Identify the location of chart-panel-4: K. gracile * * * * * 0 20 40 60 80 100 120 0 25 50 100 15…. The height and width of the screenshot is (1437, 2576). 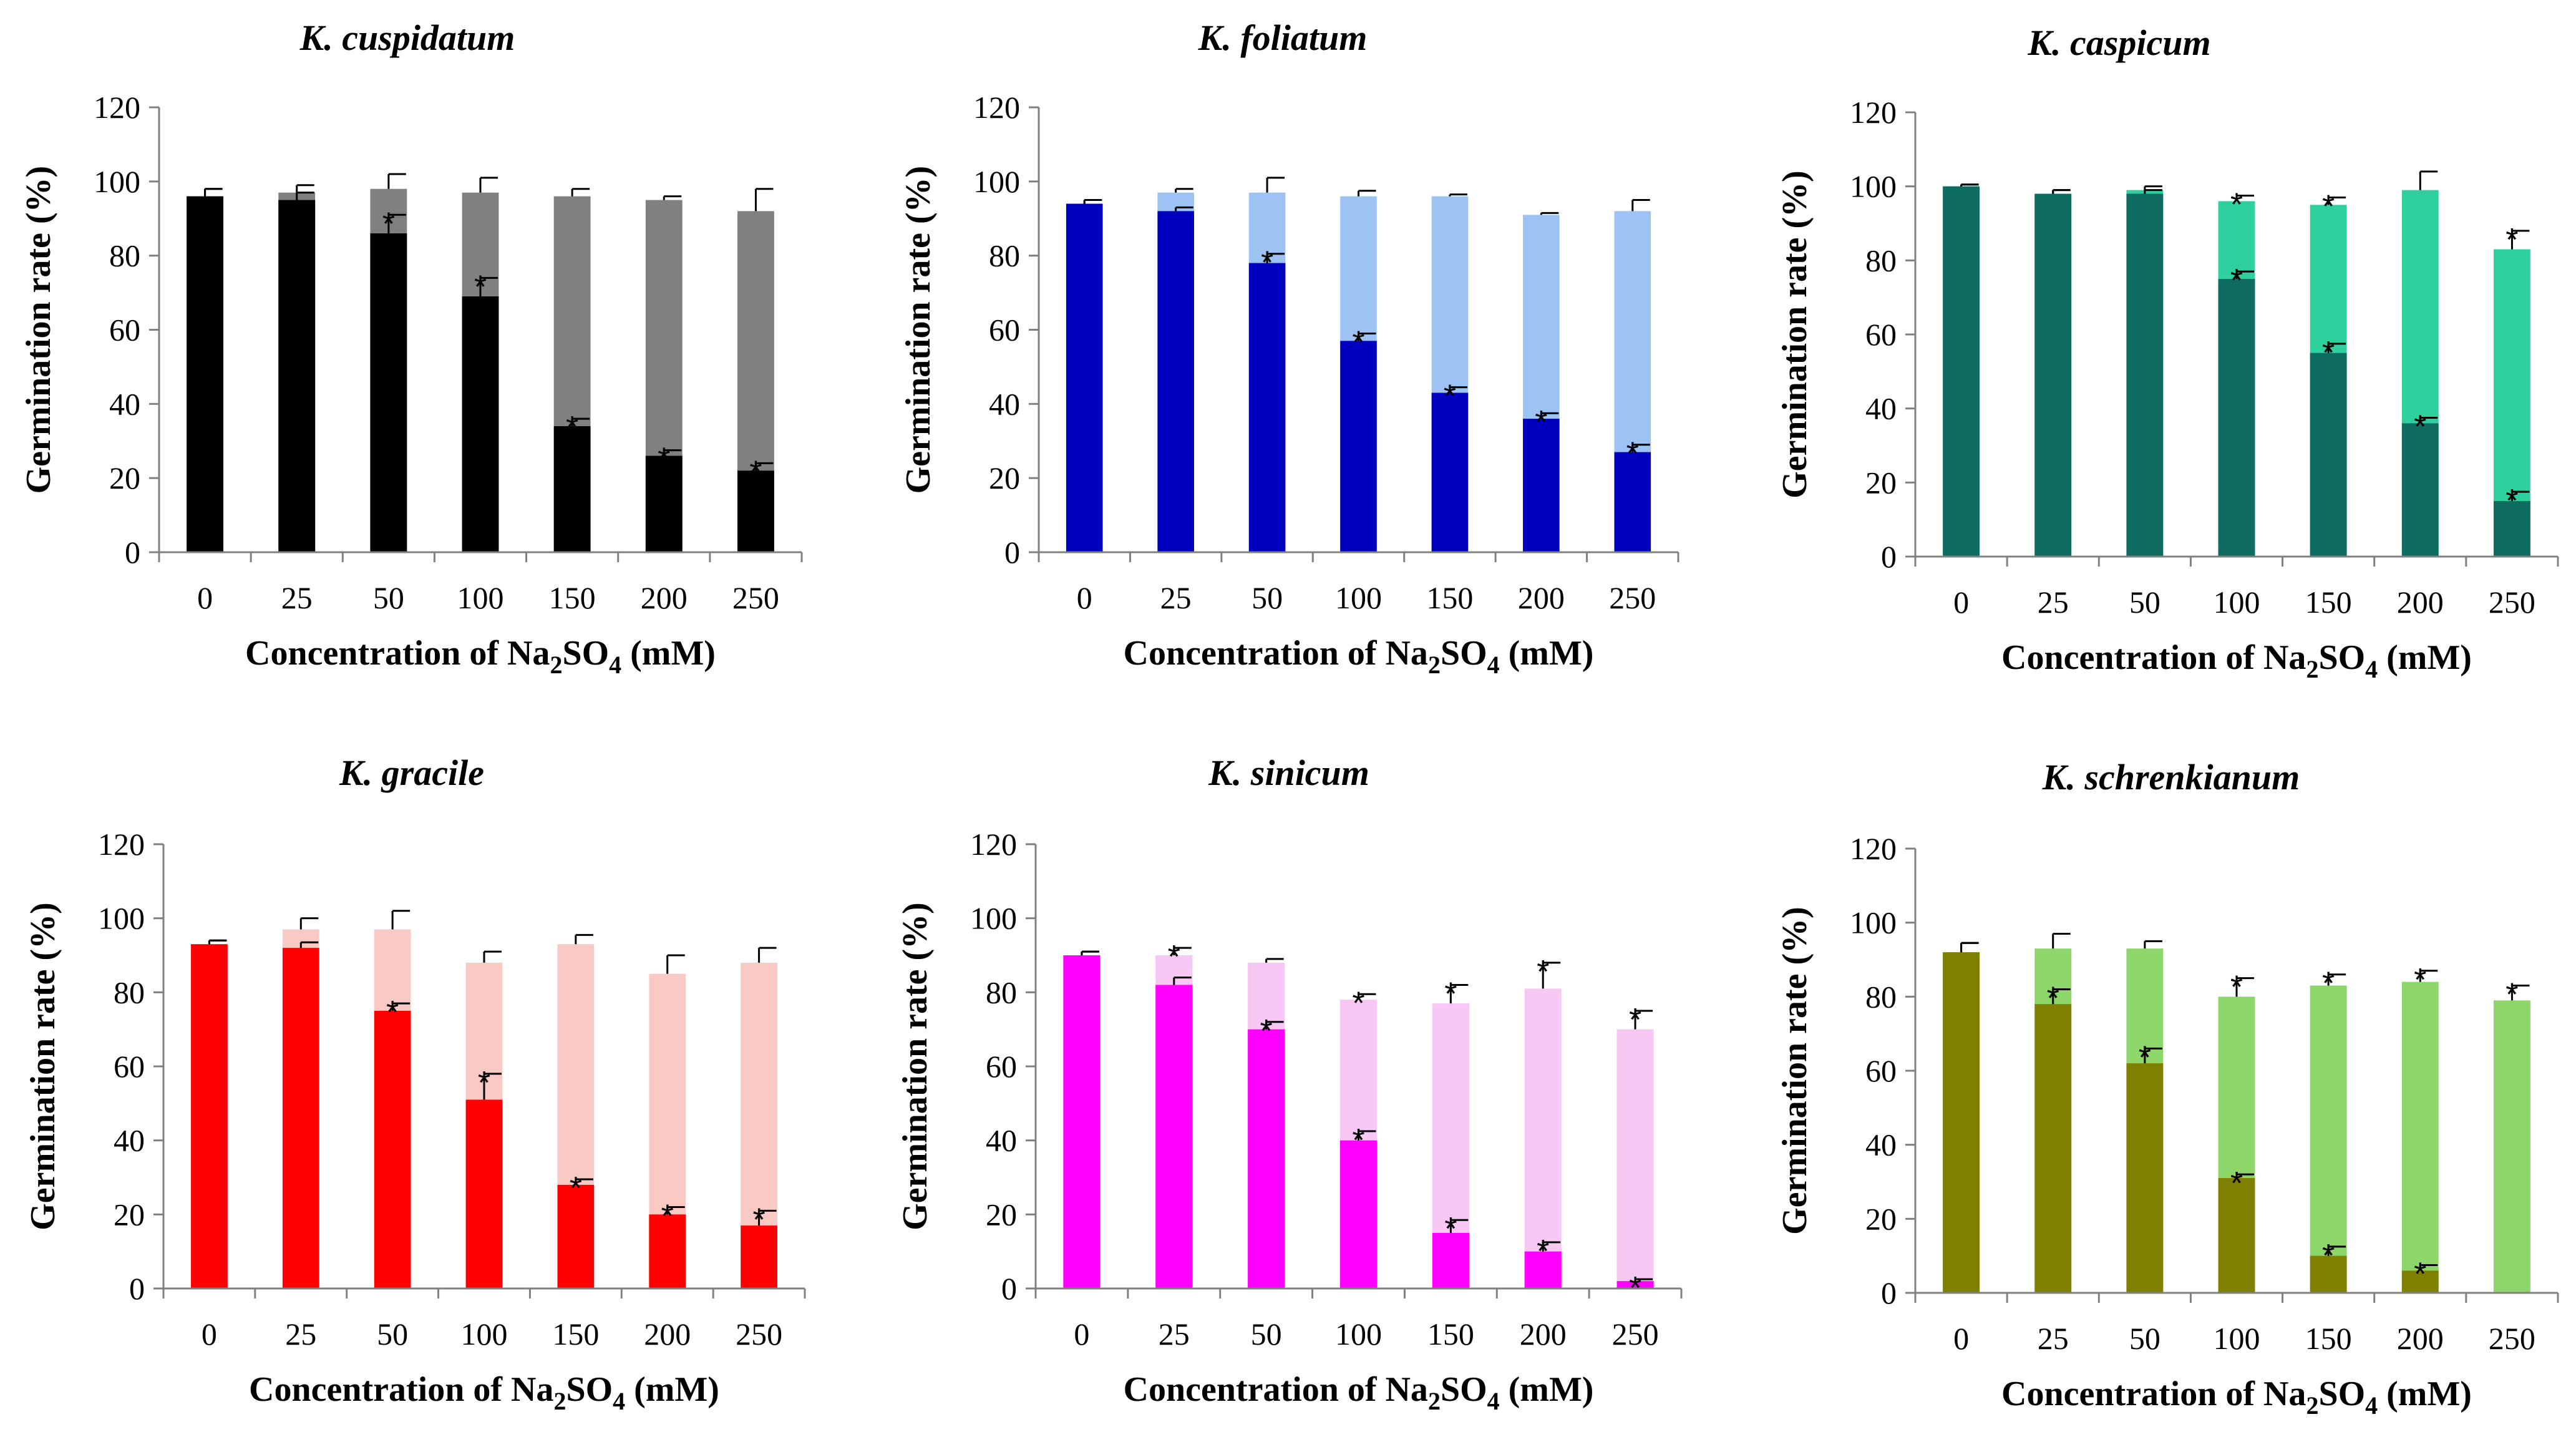
(415, 1084).